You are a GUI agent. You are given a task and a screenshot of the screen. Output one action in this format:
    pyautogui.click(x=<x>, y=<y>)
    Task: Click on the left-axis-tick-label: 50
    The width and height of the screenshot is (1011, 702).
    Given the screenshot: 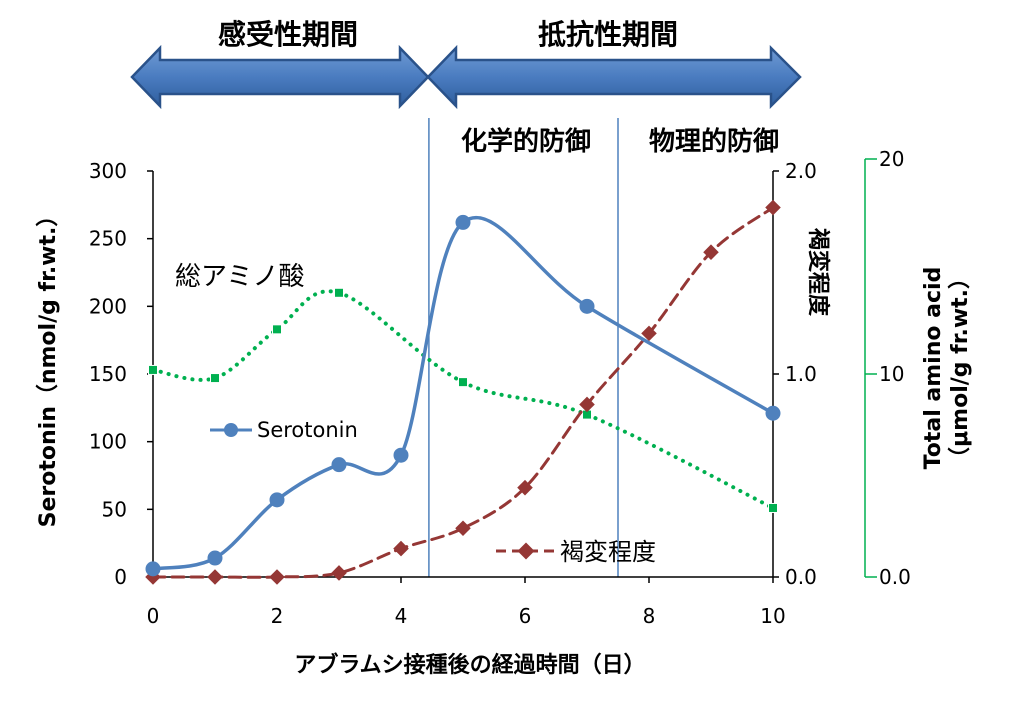 What is the action you would take?
    pyautogui.click(x=114, y=509)
    